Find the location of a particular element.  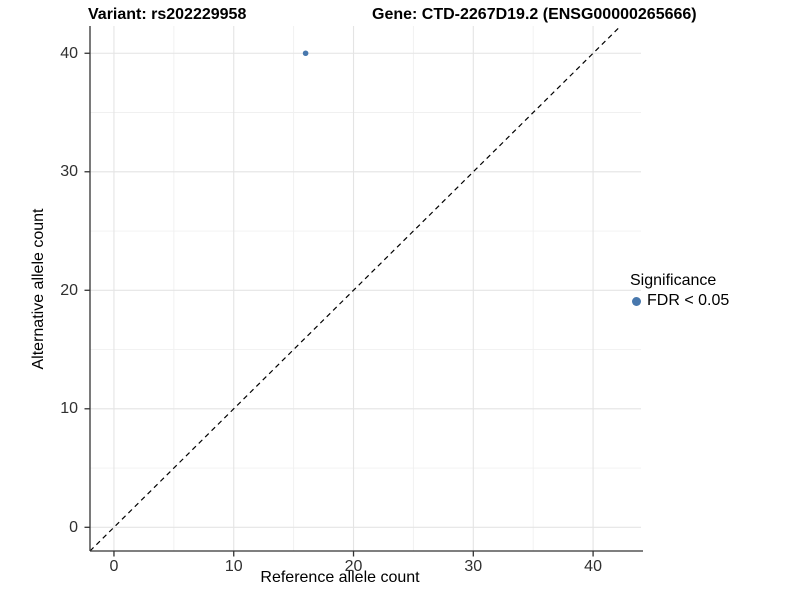

x-tick-label: 0 is located at coordinates (114, 566).